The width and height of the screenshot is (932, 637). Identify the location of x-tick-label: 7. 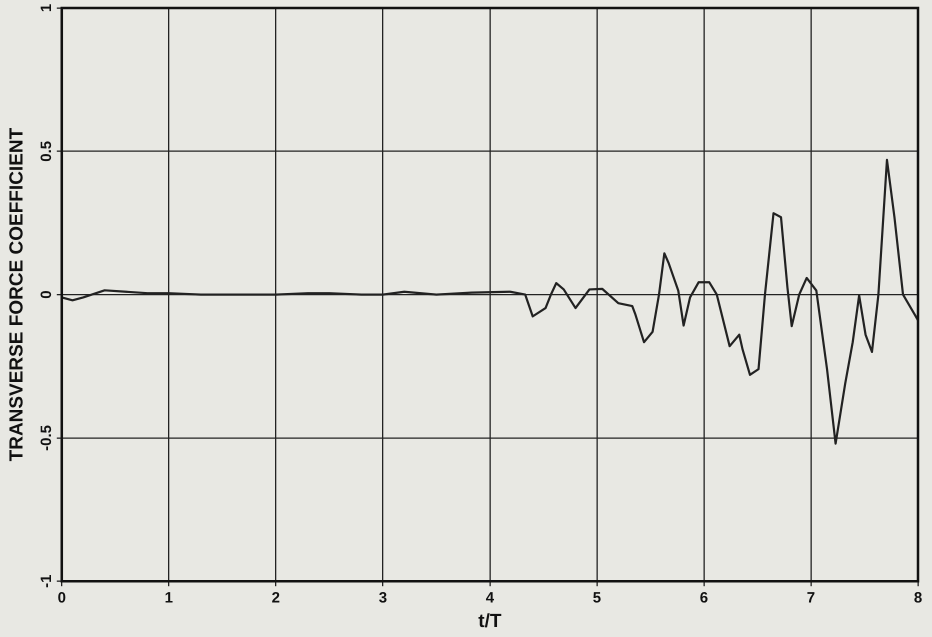
(811, 597).